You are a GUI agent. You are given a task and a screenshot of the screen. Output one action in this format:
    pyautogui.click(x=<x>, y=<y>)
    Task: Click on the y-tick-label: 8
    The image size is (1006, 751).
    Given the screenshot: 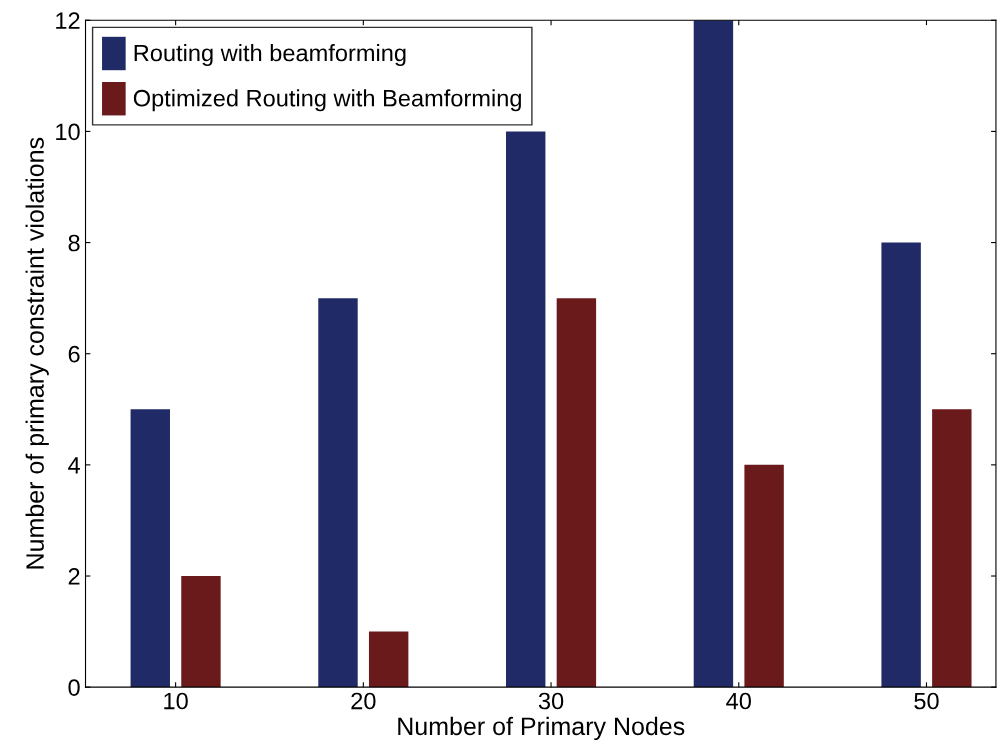 What is the action you would take?
    pyautogui.click(x=74, y=243)
    